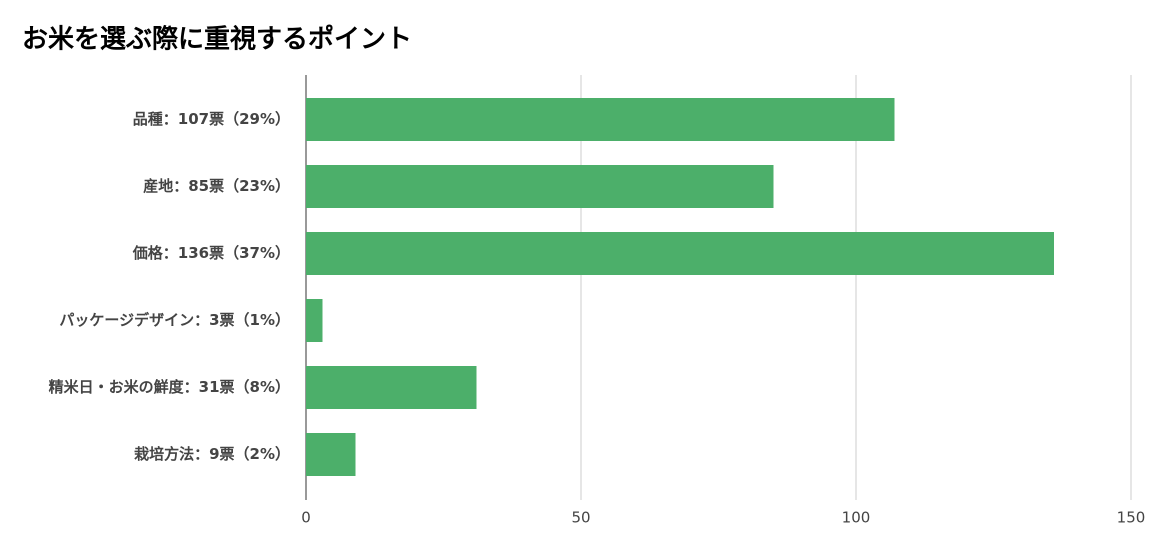  What do you see at coordinates (217, 39) in the screenshot?
I see `chart-title: お米を選ぶ際に重視するポイント` at bounding box center [217, 39].